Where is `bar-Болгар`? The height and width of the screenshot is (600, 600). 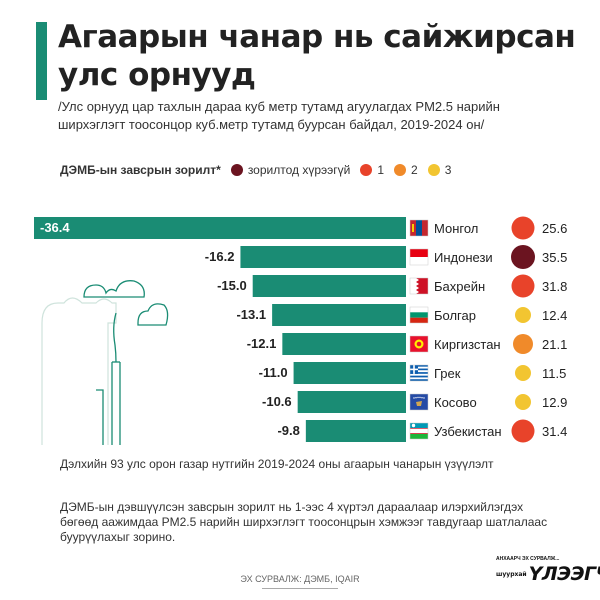
bar-Болгар is located at coordinates (339, 315).